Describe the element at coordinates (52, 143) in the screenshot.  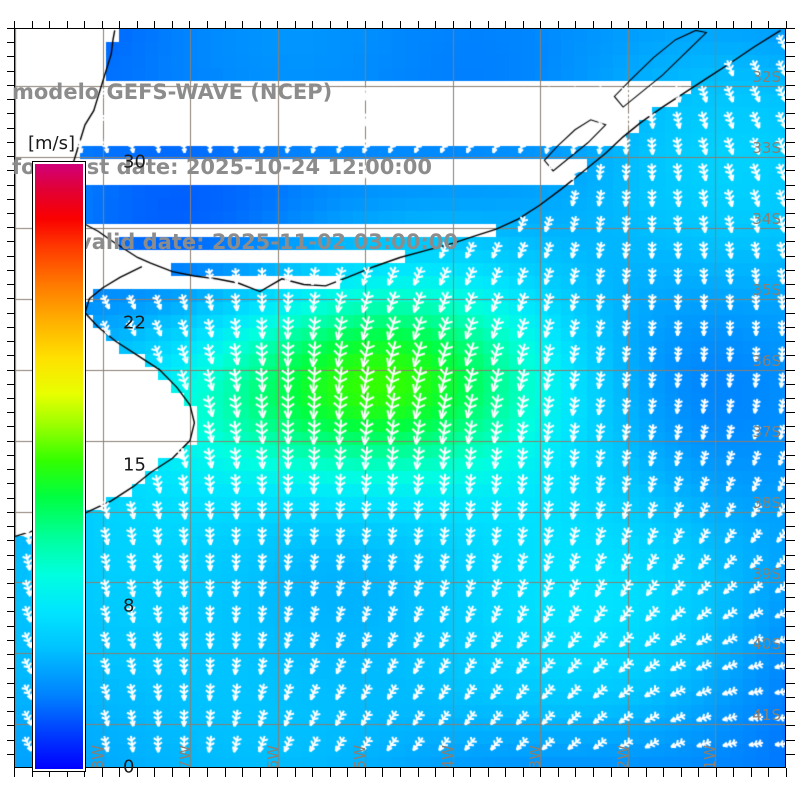
I see `colorbar-unit-label: [m/s]` at that location.